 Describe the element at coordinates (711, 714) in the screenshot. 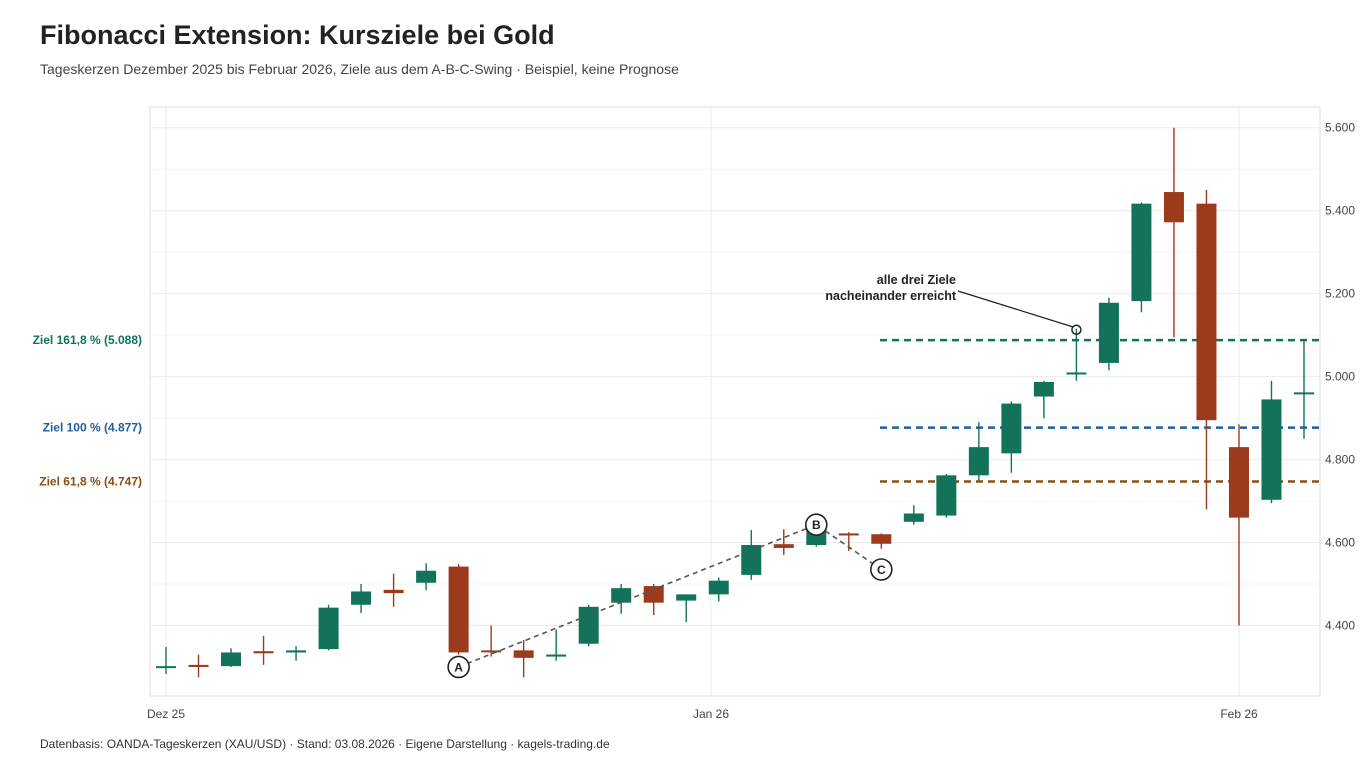

I see `x-tick-label: Jan 26` at that location.